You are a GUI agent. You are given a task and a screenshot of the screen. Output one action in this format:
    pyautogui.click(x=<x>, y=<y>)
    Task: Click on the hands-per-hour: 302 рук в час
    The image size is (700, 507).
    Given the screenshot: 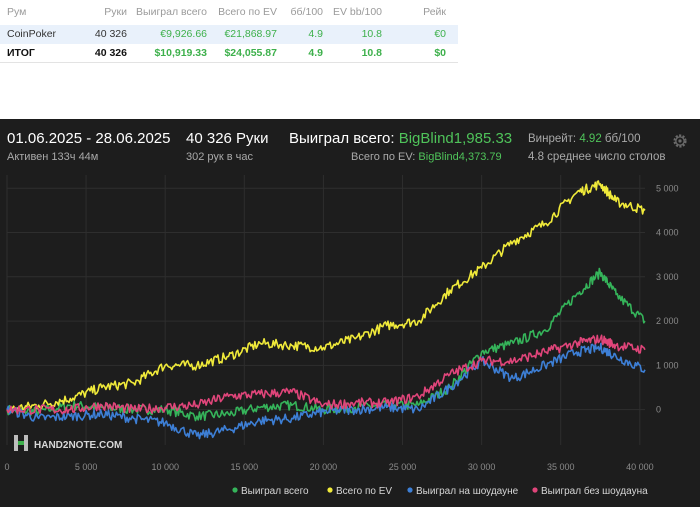 What is the action you would take?
    pyautogui.click(x=220, y=157)
    